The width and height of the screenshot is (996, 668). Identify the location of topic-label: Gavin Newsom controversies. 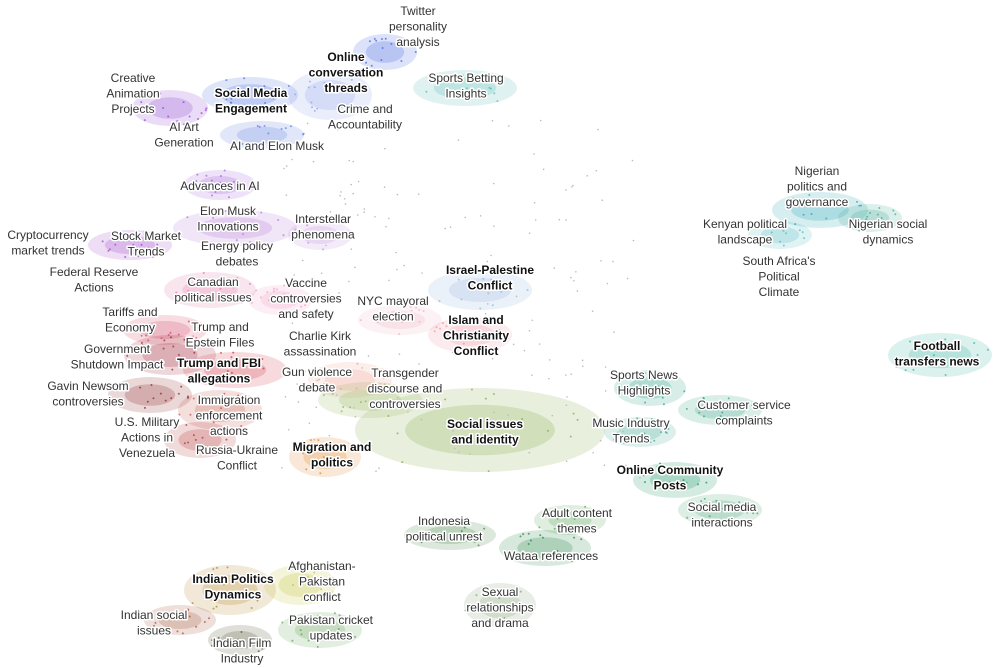
(87, 394).